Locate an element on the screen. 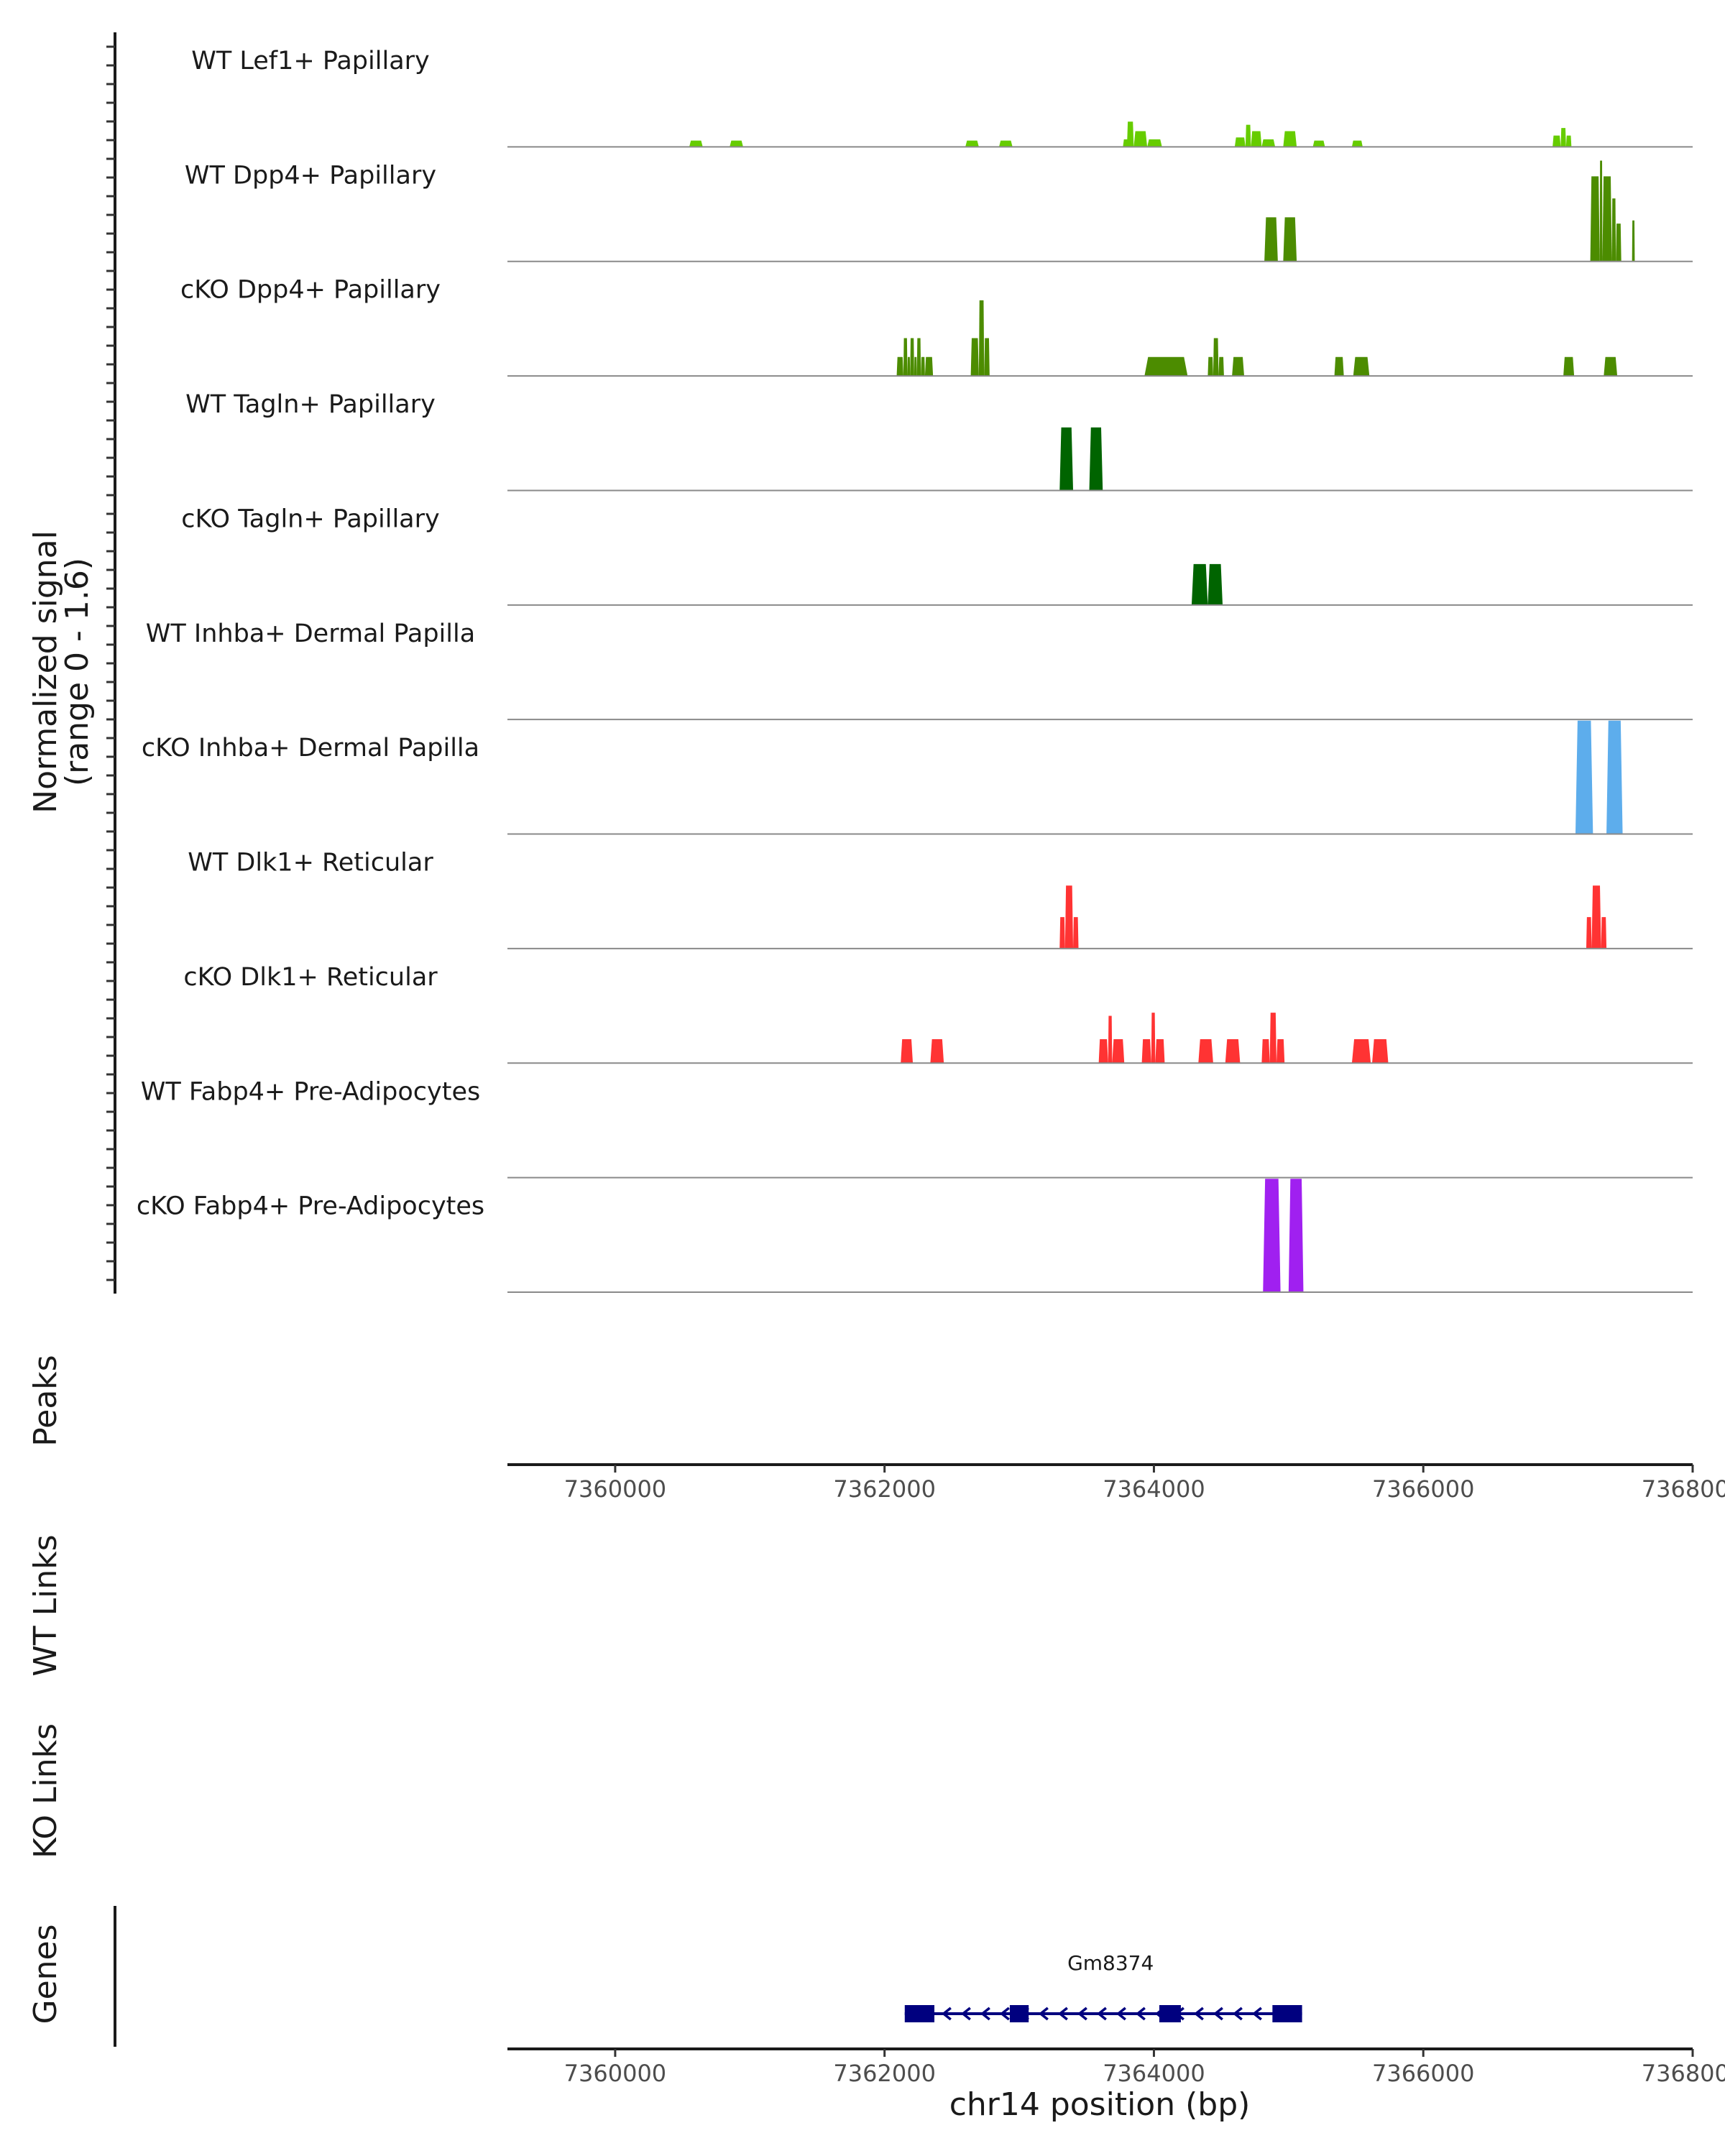  panel-label-ko-links-text: KO Links is located at coordinates (45, 1791).